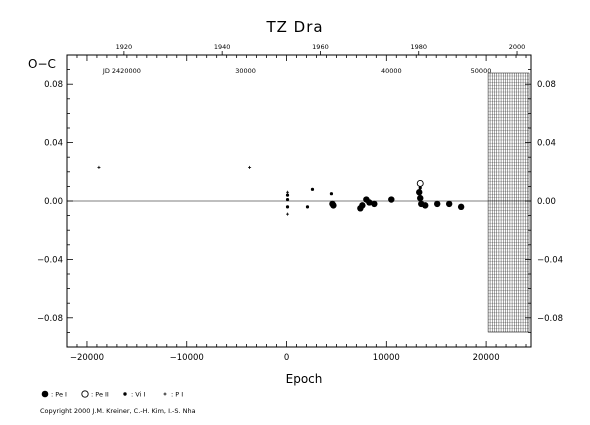 Image resolution: width=590 pixels, height=425 pixels. I want to click on point-pe2, so click(420, 183).